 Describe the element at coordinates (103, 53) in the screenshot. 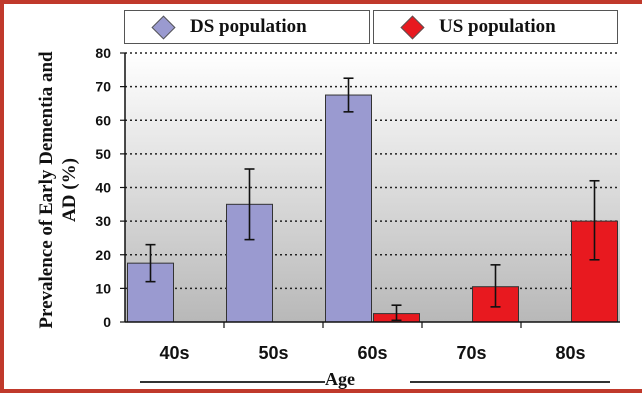

I see `y-tick-label: 80` at that location.